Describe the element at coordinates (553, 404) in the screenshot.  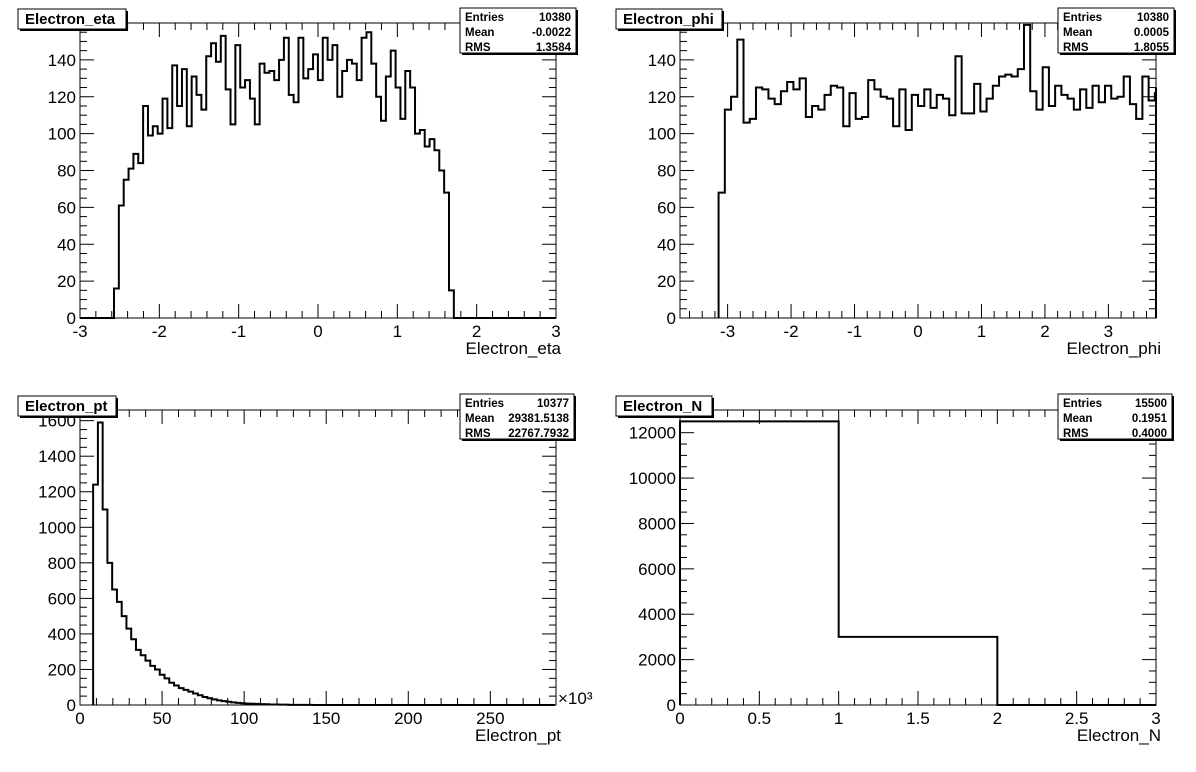
I see `stats-value: 10377` at that location.